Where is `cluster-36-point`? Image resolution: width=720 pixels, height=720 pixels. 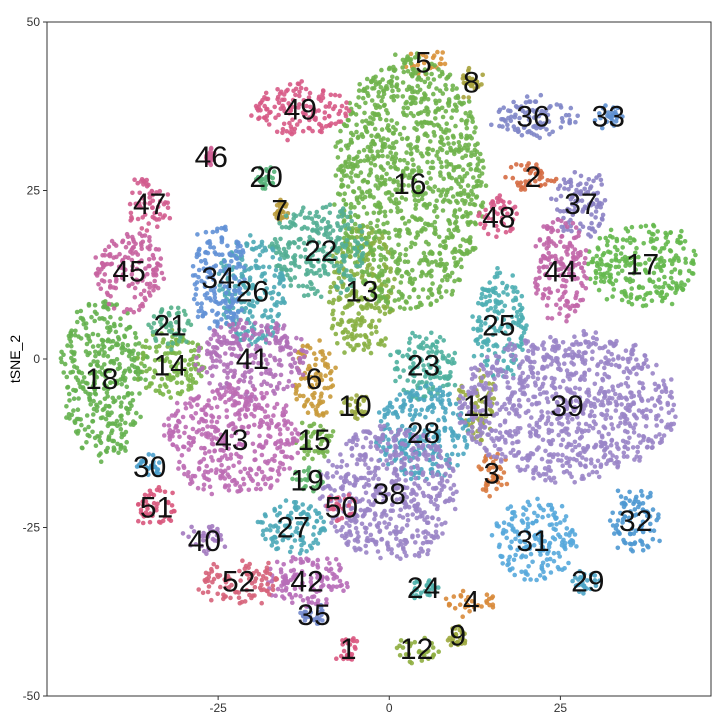 cluster-36-point is located at coordinates (527, 96).